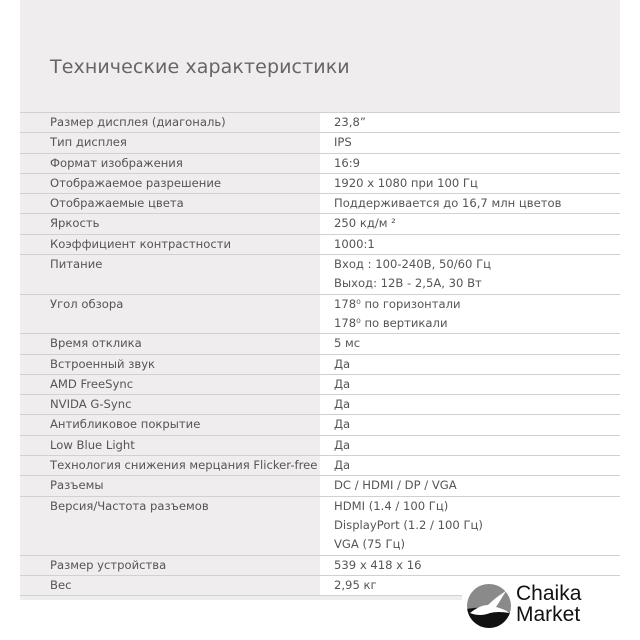 This screenshot has width=640, height=640. Describe the element at coordinates (354, 243) in the screenshot. I see `spec-value-line: 1000:1` at that location.